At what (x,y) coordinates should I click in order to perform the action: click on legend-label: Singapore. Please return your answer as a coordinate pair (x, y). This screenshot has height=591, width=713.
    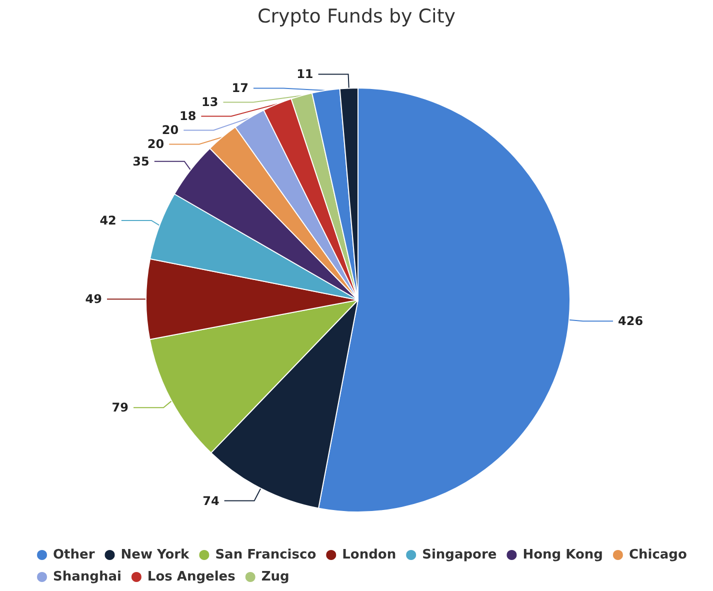
    Looking at the image, I should click on (459, 555).